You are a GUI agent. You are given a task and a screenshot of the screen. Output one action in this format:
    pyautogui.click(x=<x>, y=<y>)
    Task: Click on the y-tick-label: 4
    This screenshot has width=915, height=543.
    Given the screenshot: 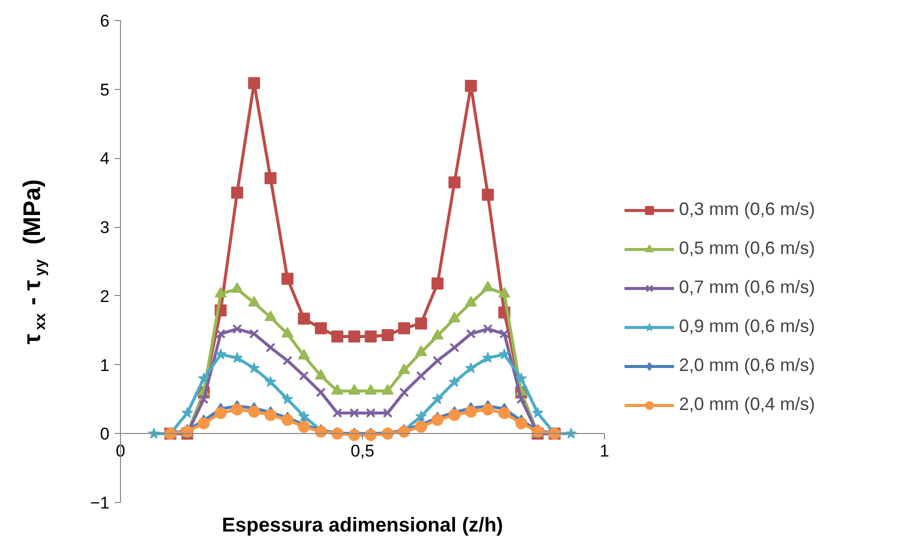 What is the action you would take?
    pyautogui.click(x=105, y=158)
    